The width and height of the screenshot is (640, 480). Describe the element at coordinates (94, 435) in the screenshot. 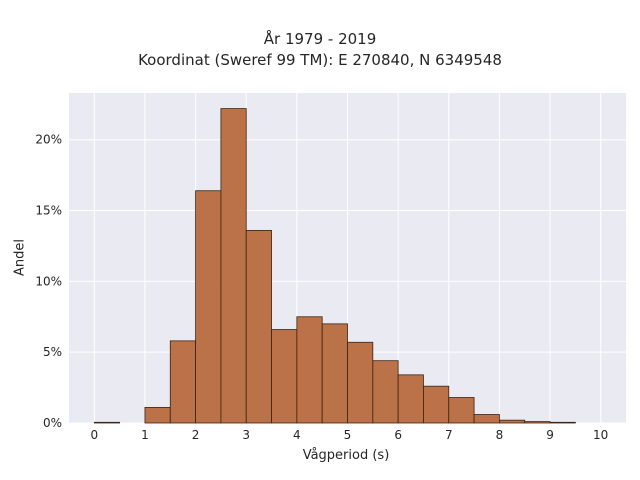

I see `x-tick-label: 0` at that location.